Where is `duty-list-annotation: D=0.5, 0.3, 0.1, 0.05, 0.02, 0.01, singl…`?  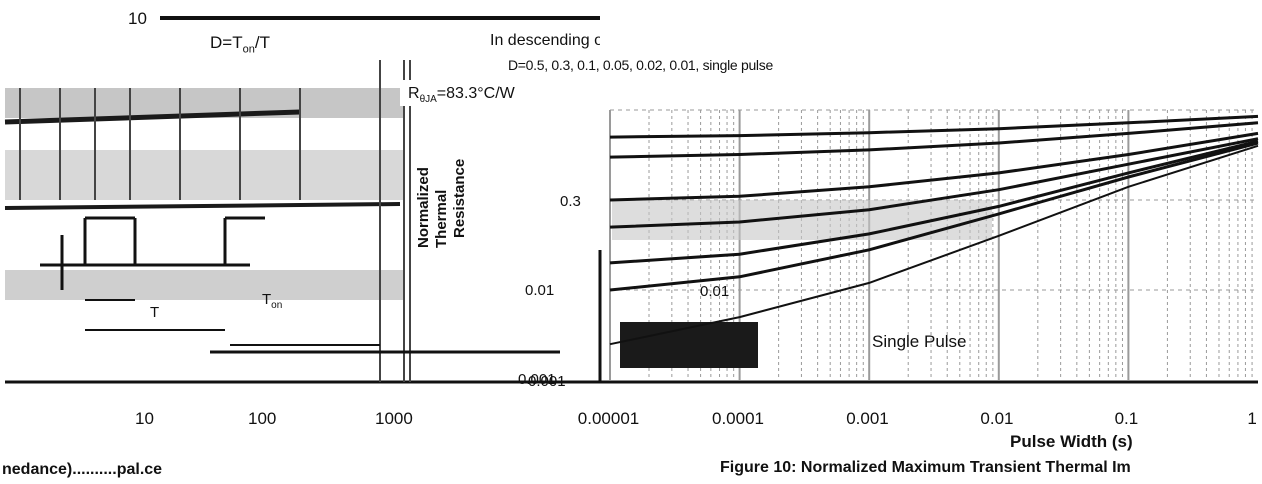 duty-list-annotation: D=0.5, 0.3, 0.1, 0.05, 0.02, 0.01, singl… is located at coordinates (640, 65).